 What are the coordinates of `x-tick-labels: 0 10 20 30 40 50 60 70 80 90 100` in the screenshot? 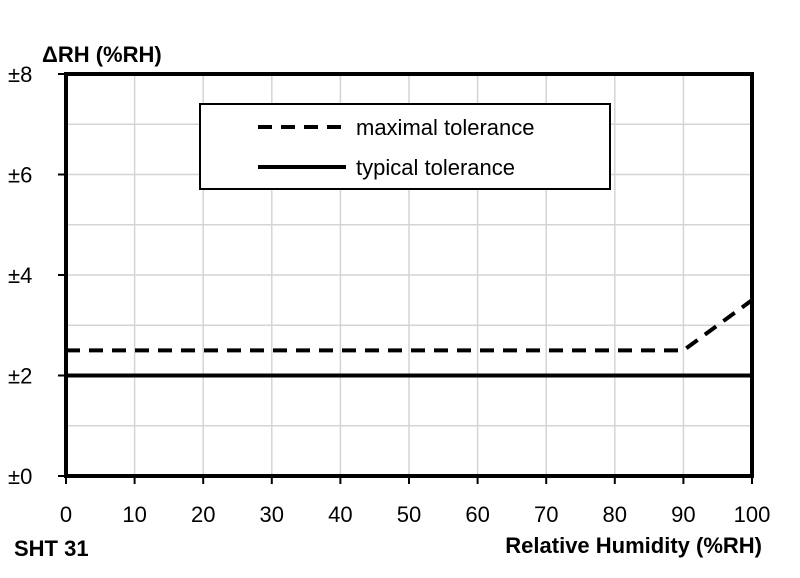 It's located at (415, 514).